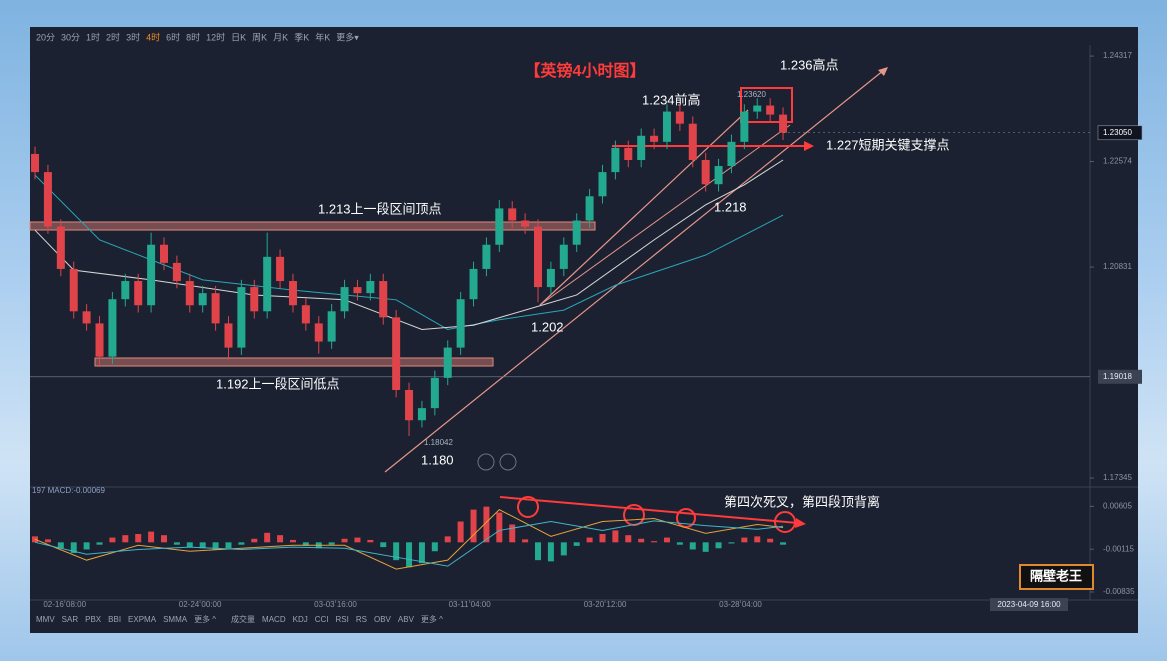 The height and width of the screenshot is (661, 1167). I want to click on y-tick-label: 1.24317, so click(1117, 55).